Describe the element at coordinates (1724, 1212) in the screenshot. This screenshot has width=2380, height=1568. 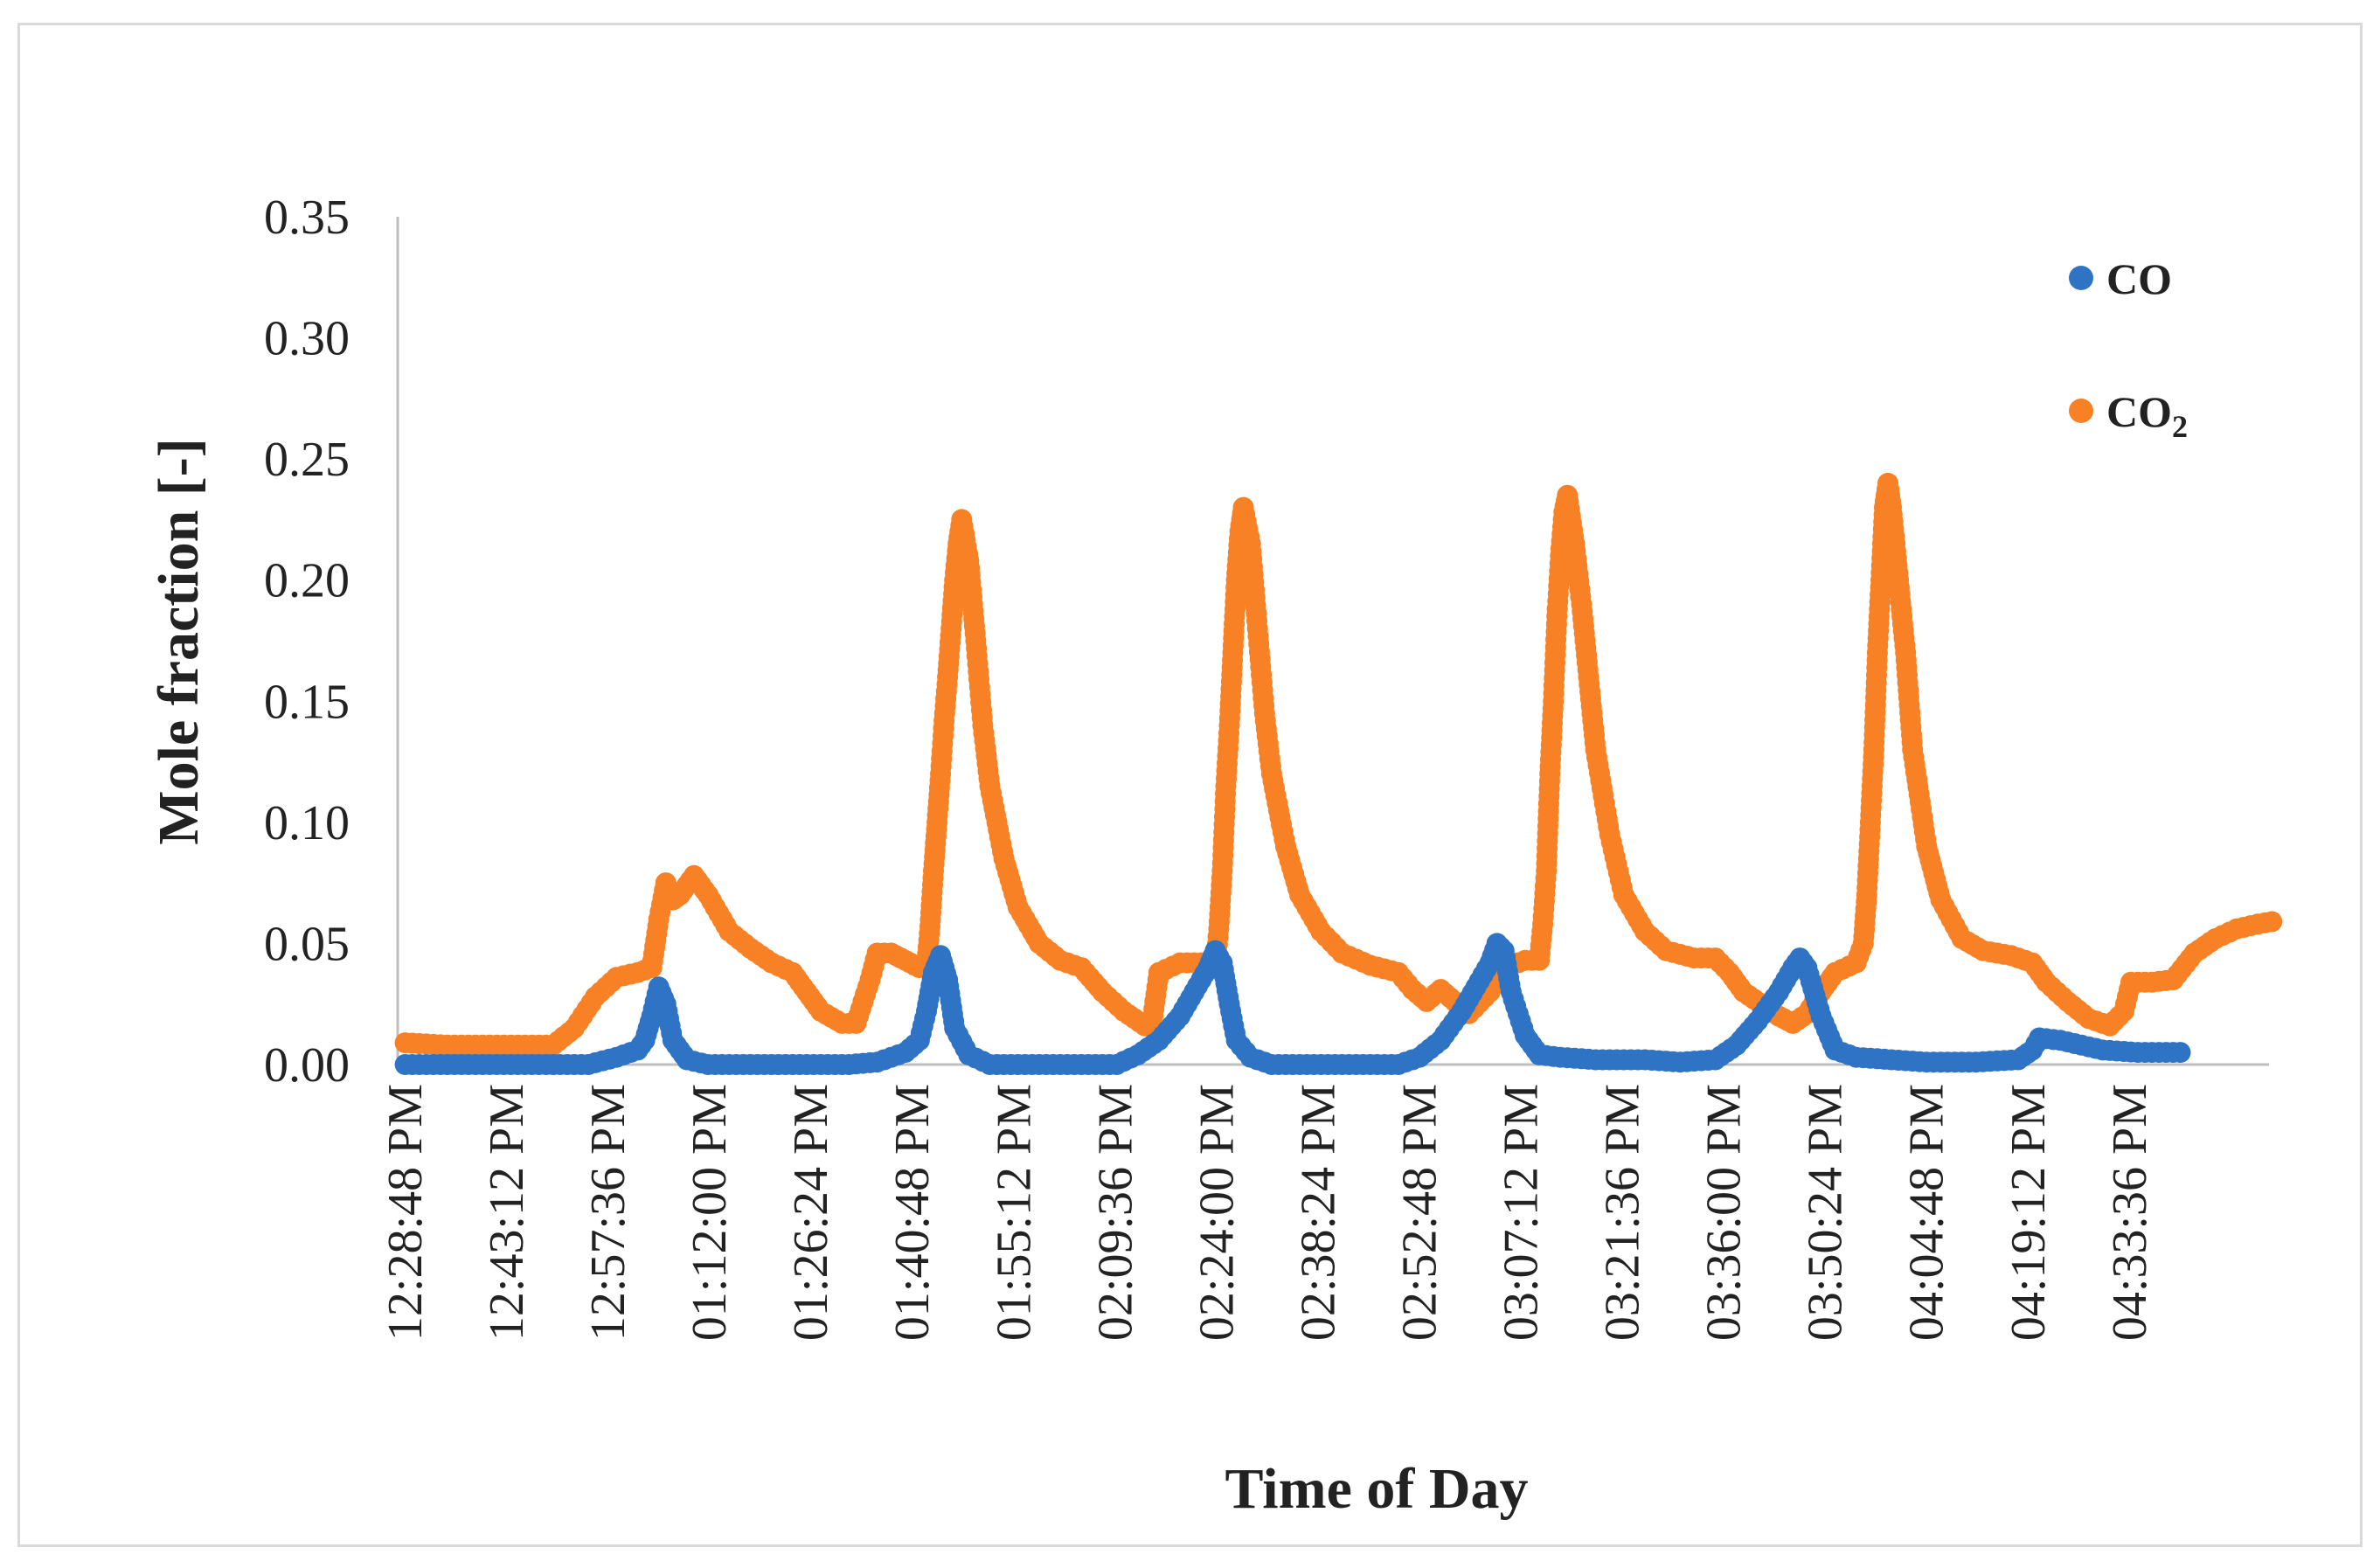
I see `x-tick-label: 03:36:00 PM` at that location.